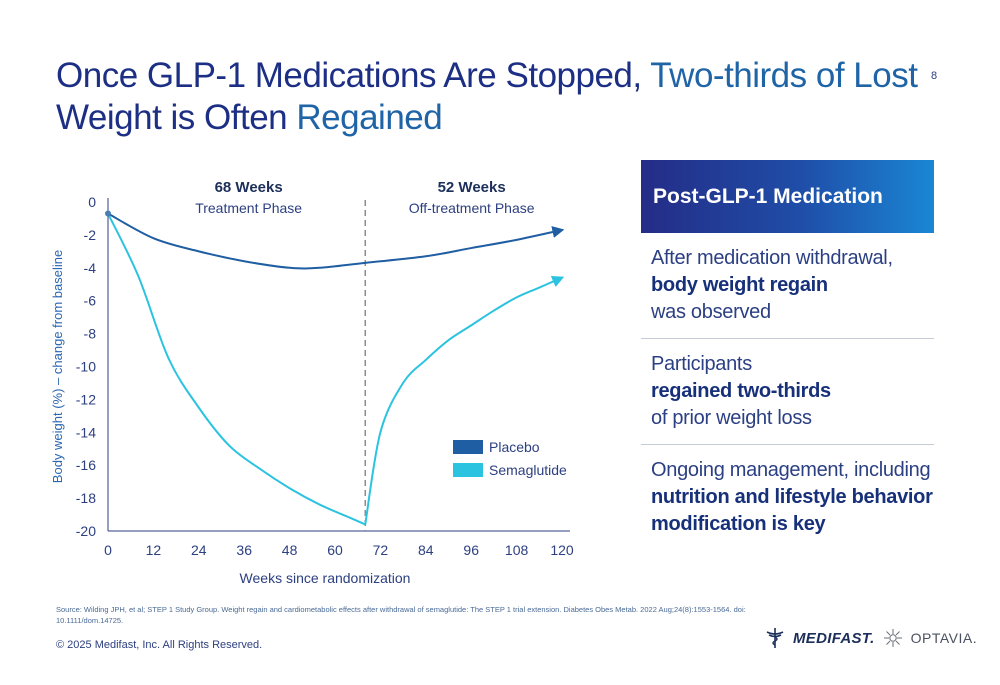 Image resolution: width=1000 pixels, height=685 pixels. I want to click on legend-swatch-placebo, so click(468, 447).